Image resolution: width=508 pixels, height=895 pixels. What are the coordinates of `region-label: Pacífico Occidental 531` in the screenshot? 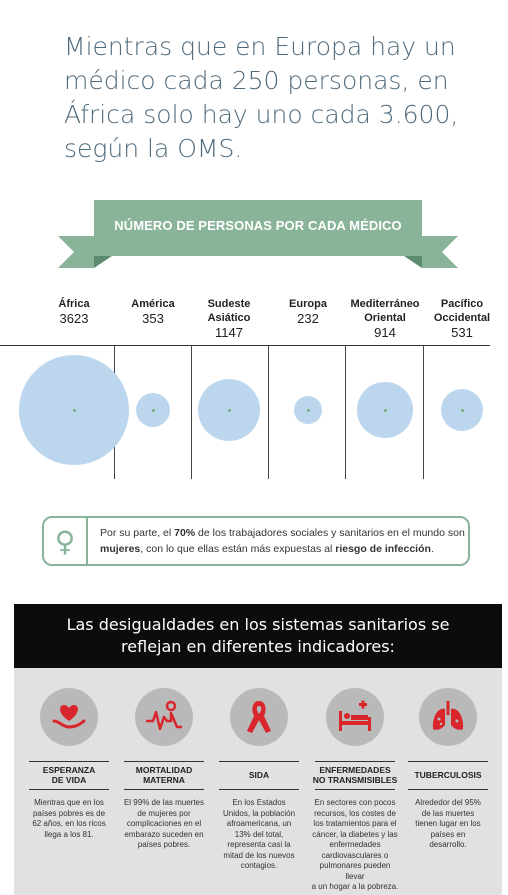 It's located at (462, 318).